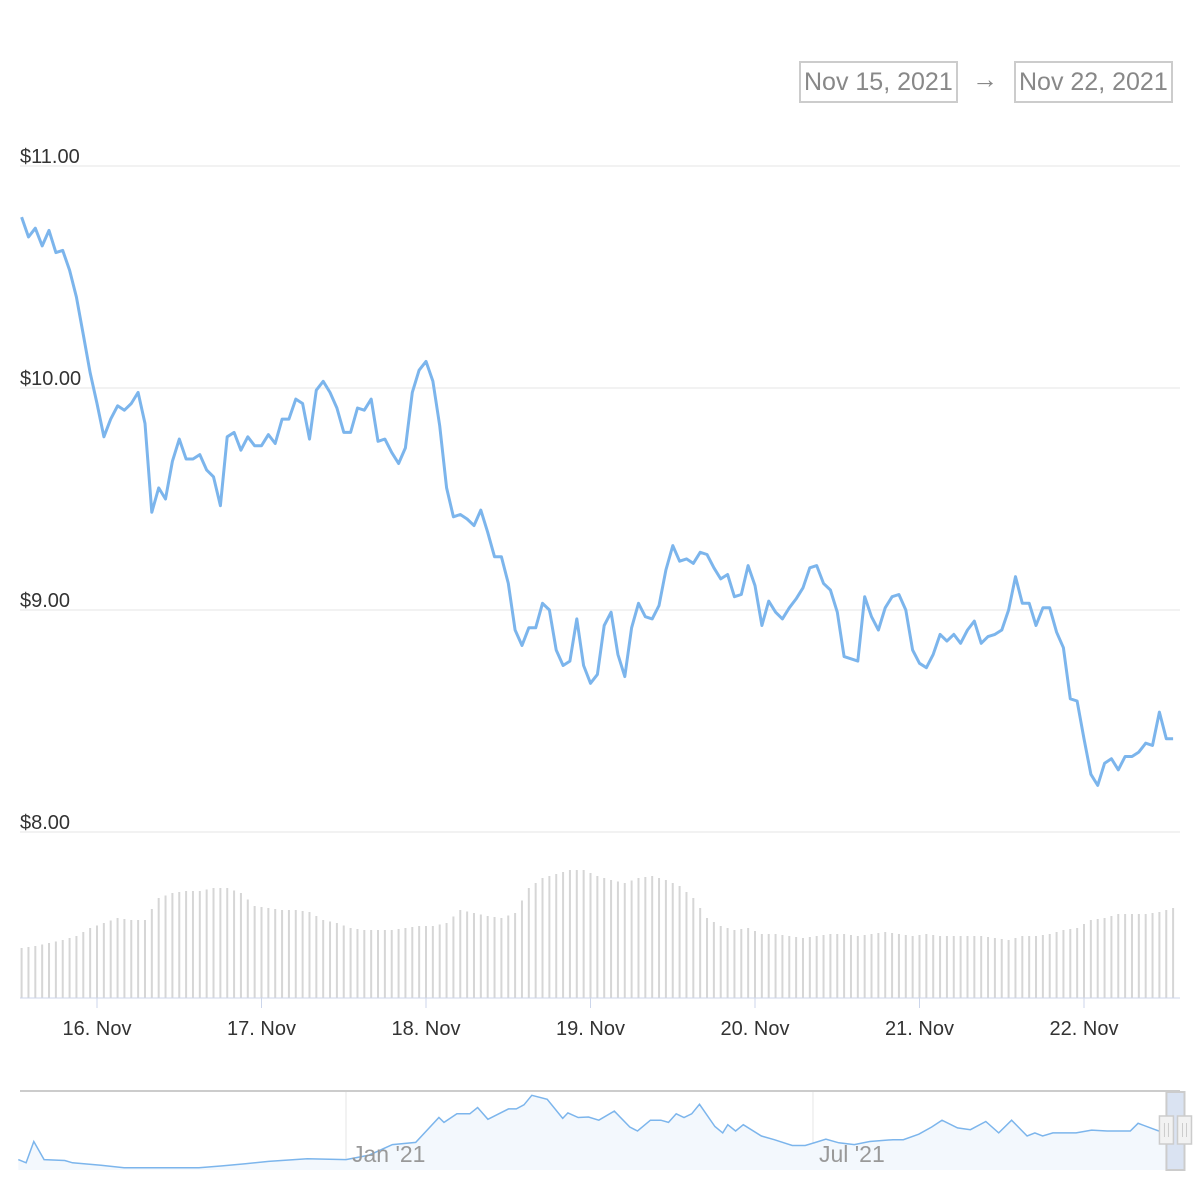 The width and height of the screenshot is (1200, 1200). I want to click on navigator-area, so click(592, 1132).